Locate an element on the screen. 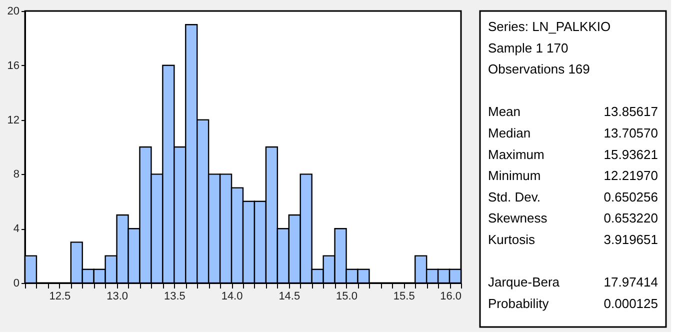  y-tick-label: 8 is located at coordinates (16, 174).